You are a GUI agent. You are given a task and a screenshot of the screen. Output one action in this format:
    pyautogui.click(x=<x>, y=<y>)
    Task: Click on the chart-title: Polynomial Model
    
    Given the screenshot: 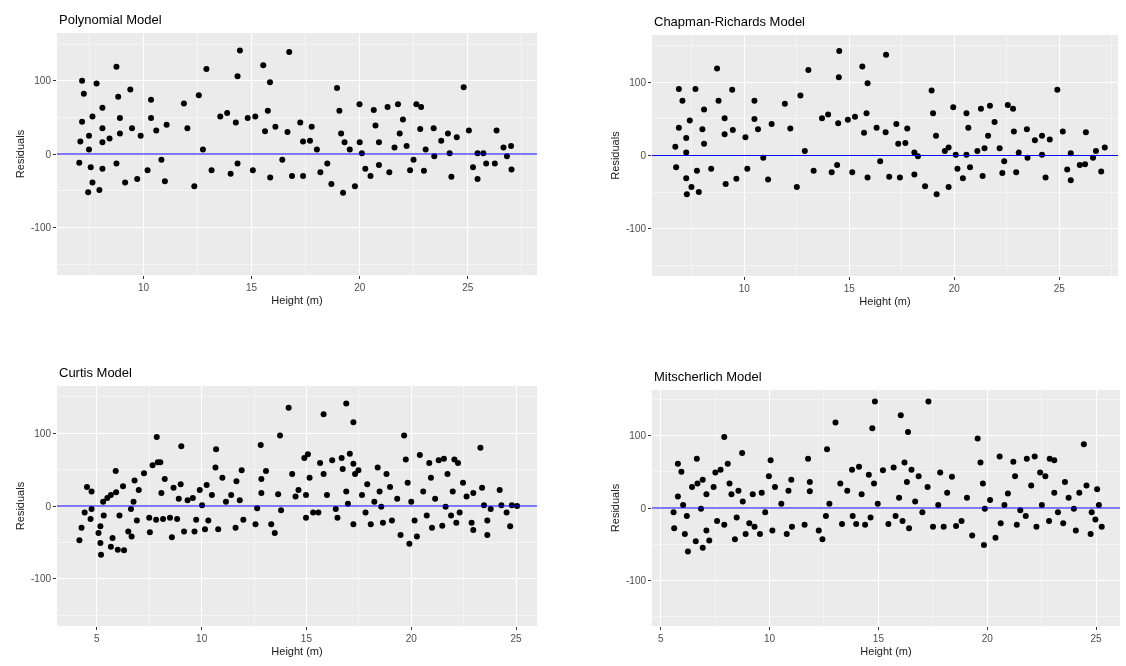 What is the action you would take?
    pyautogui.click(x=110, y=19)
    